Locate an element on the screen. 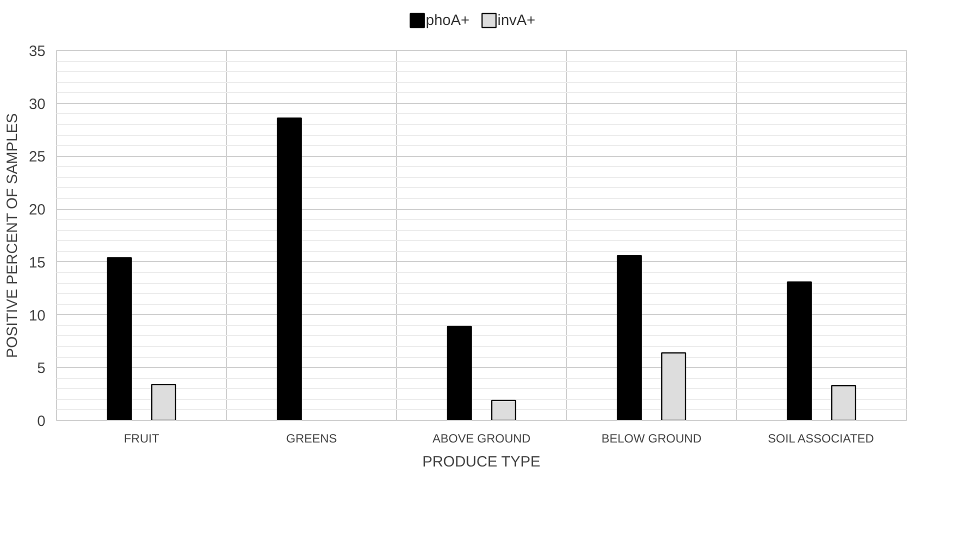 The width and height of the screenshot is (976, 537). y-axis-title: POSITIVE PERCENT OF SAMPLES is located at coordinates (12, 235).